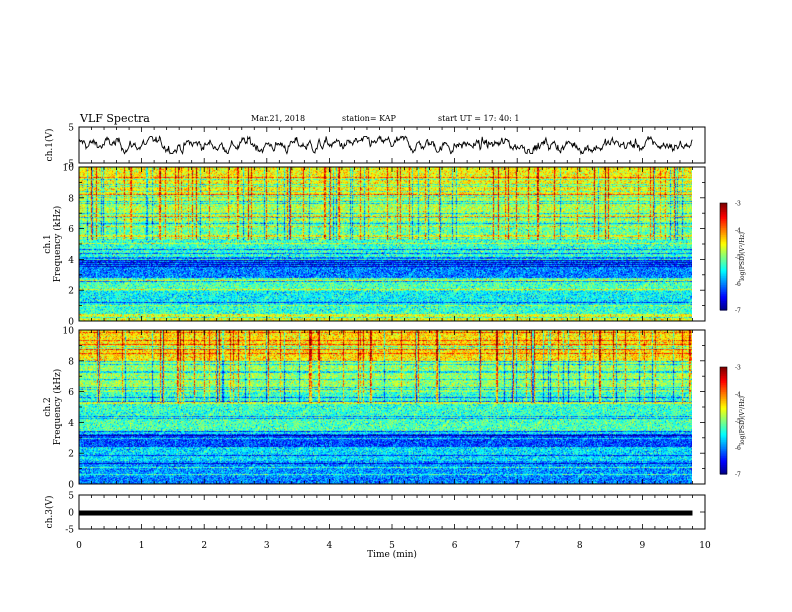 The height and width of the screenshot is (612, 792). What do you see at coordinates (204, 546) in the screenshot?
I see `x-tick-label: 2` at bounding box center [204, 546].